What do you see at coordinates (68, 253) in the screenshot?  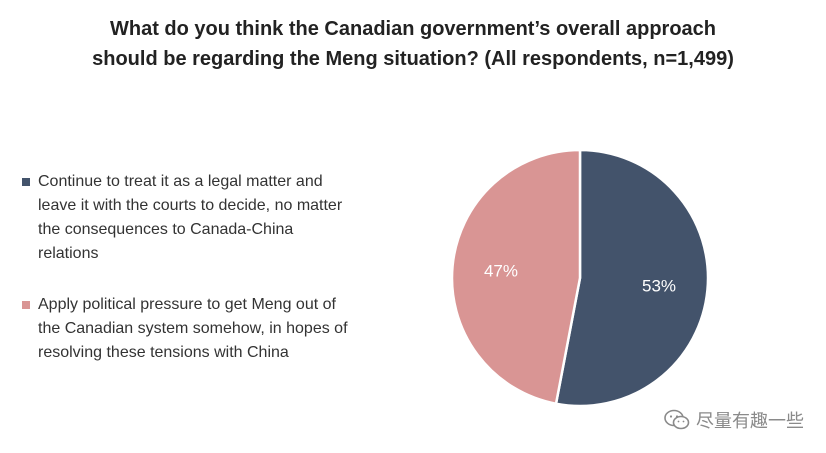 I see `legend-label-legal-matter-line-4: relations` at bounding box center [68, 253].